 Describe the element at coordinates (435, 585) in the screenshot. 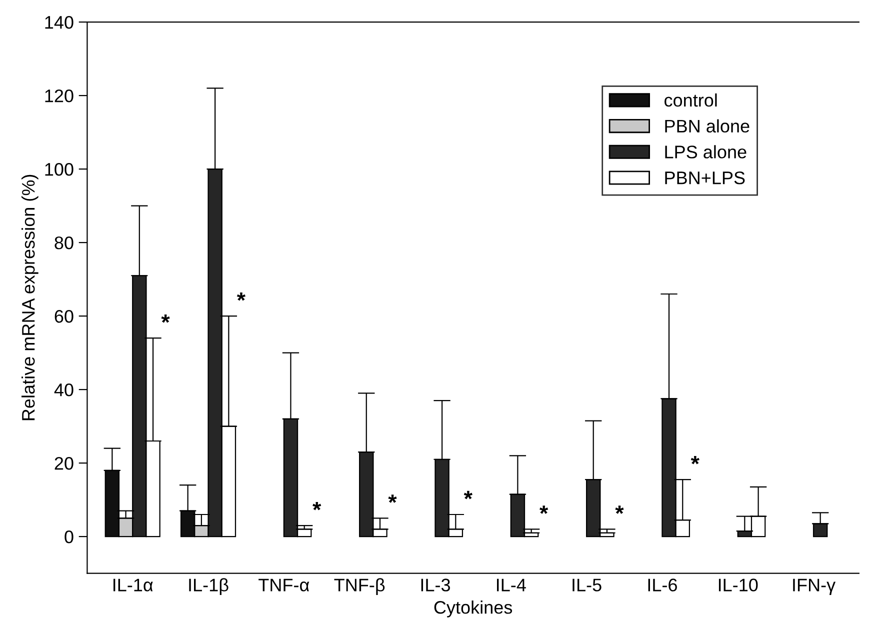

I see `x-tick-label: IL-3` at that location.